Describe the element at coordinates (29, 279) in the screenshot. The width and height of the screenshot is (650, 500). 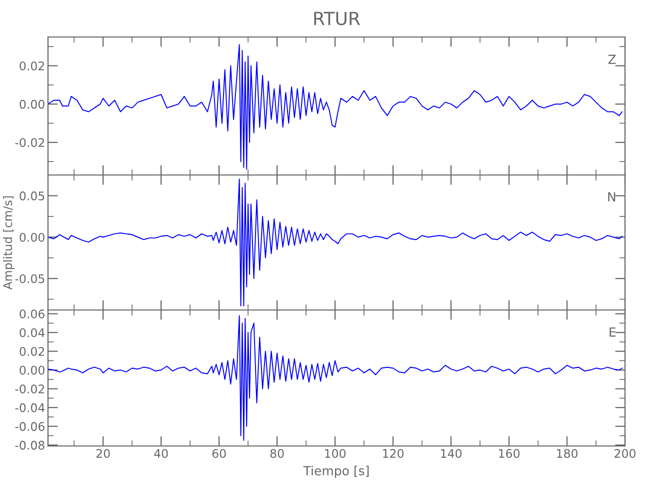
I see `y-tick-label: -0.05` at that location.